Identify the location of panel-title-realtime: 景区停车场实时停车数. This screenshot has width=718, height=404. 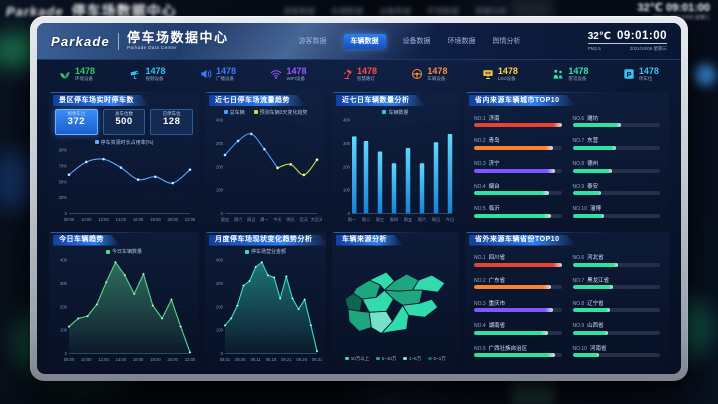
(101, 100).